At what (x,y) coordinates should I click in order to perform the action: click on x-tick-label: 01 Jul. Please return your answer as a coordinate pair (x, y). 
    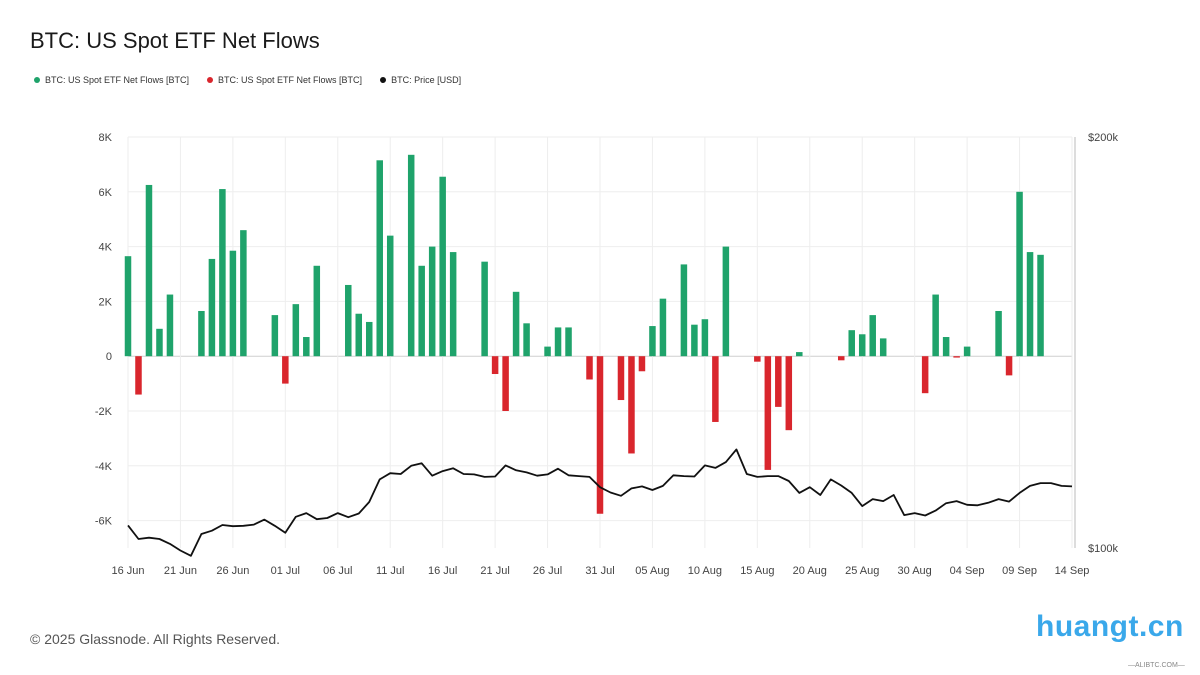
    Looking at the image, I should click on (285, 571).